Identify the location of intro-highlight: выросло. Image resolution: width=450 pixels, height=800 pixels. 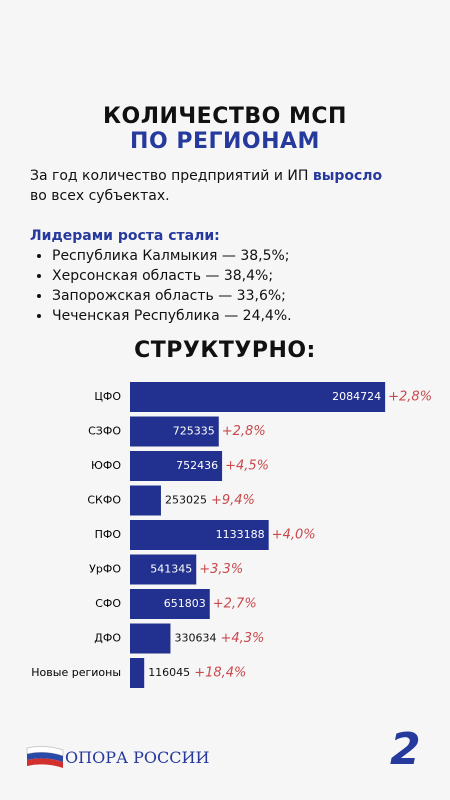
(347, 176).